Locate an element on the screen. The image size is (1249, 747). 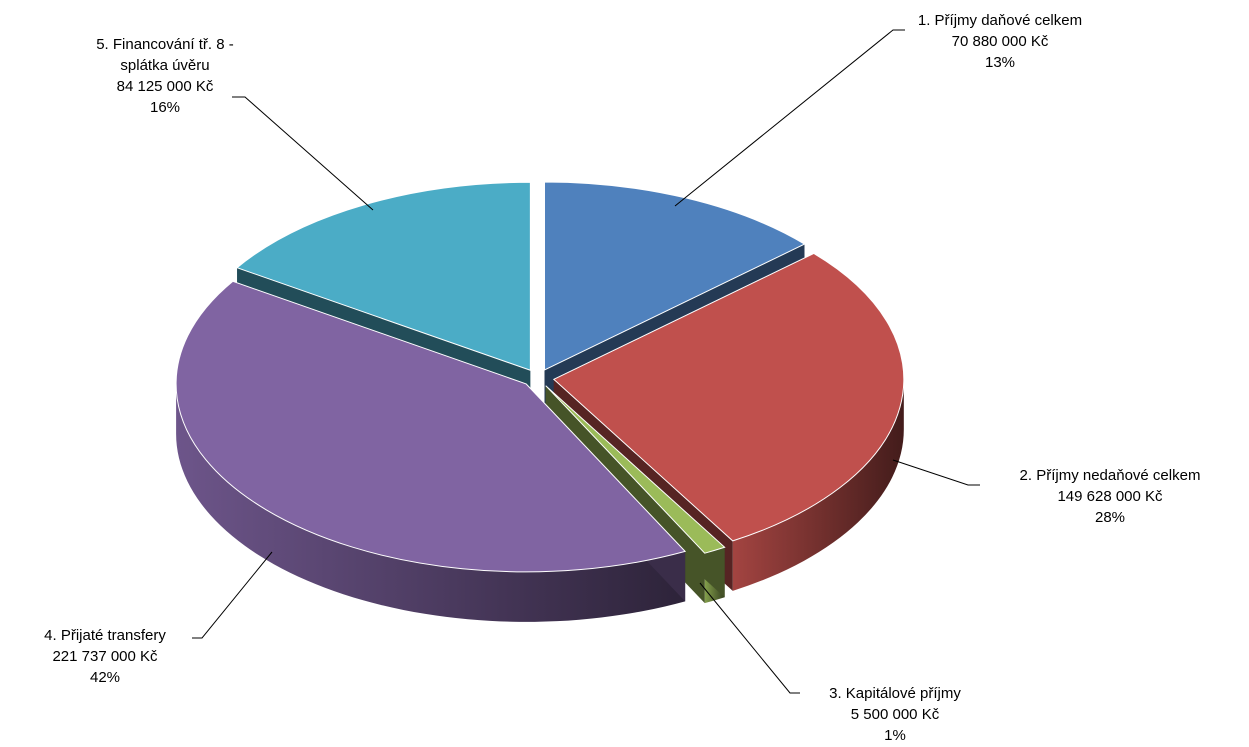
slice-4-percent: 42% is located at coordinates (105, 677).